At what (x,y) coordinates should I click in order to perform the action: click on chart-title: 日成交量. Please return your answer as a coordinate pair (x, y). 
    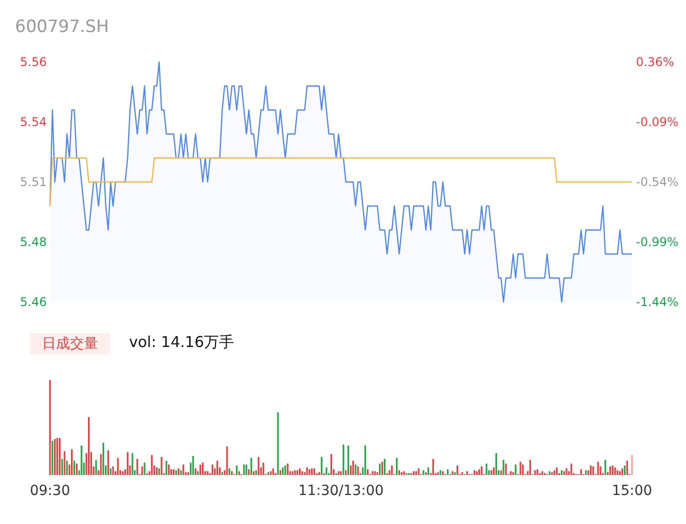
    Looking at the image, I should click on (70, 344).